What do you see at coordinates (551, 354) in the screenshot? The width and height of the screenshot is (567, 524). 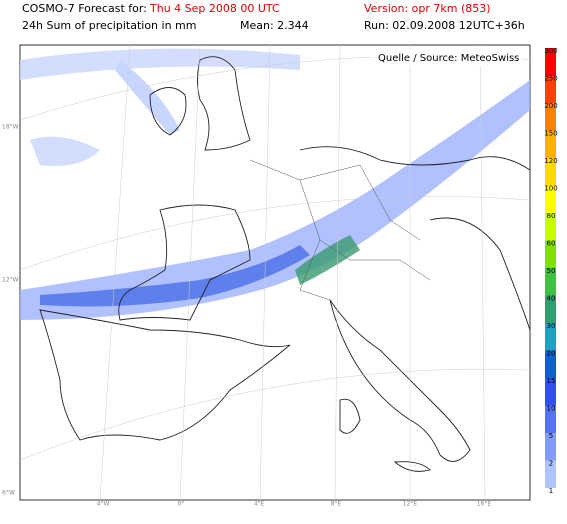 I see `level-label: 20` at bounding box center [551, 354].